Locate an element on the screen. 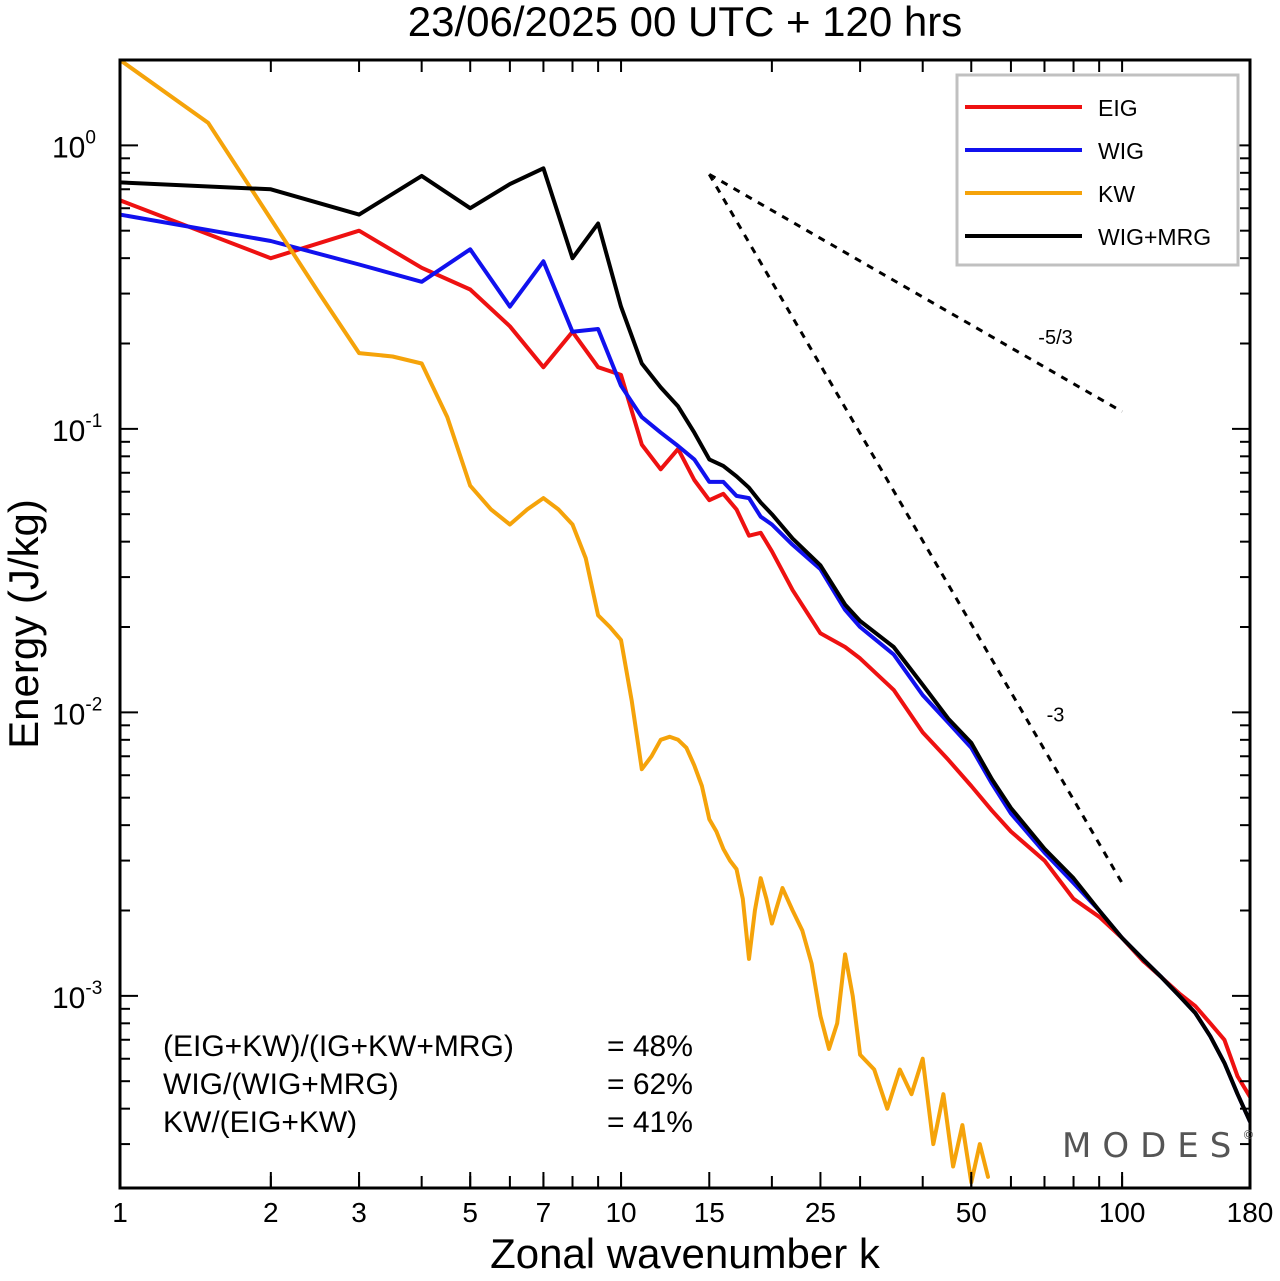 Image resolution: width=1280 pixels, height=1281 pixels. x-tick-label-100: 100 is located at coordinates (1122, 1212).